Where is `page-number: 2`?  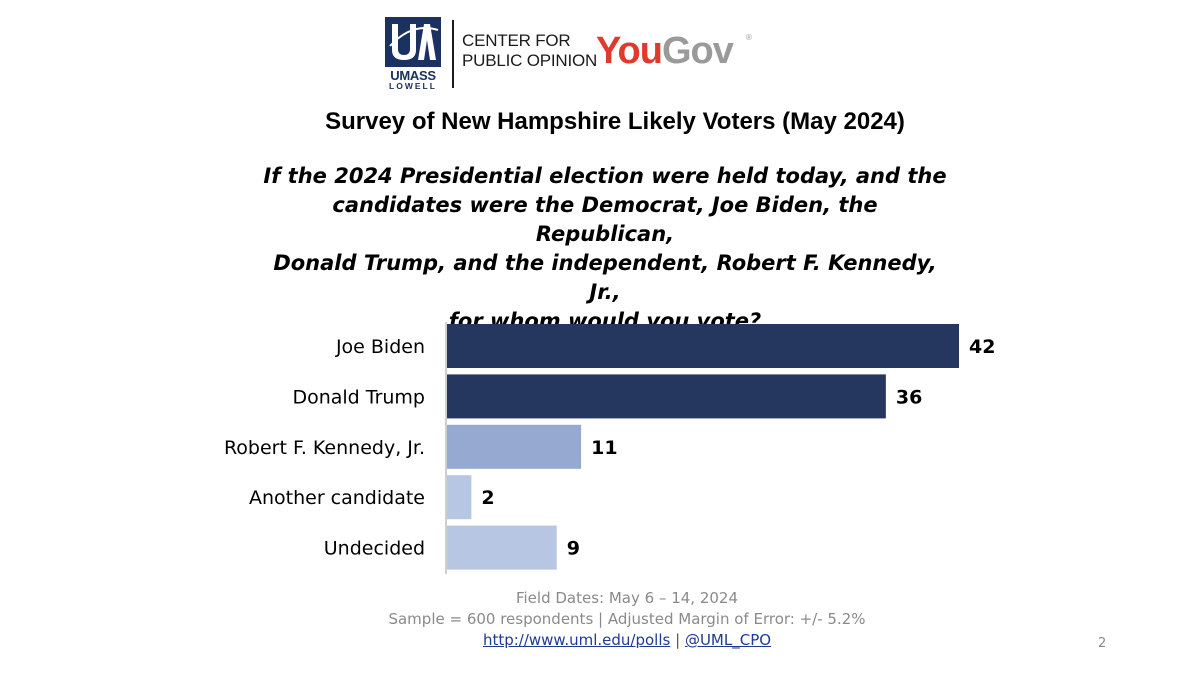 page-number: 2 is located at coordinates (1102, 643).